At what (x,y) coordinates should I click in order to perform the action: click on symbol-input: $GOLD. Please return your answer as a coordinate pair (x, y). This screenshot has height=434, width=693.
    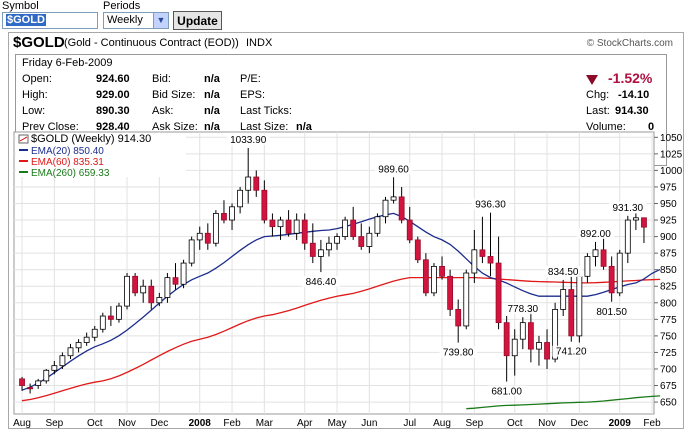
    Looking at the image, I should click on (50, 20).